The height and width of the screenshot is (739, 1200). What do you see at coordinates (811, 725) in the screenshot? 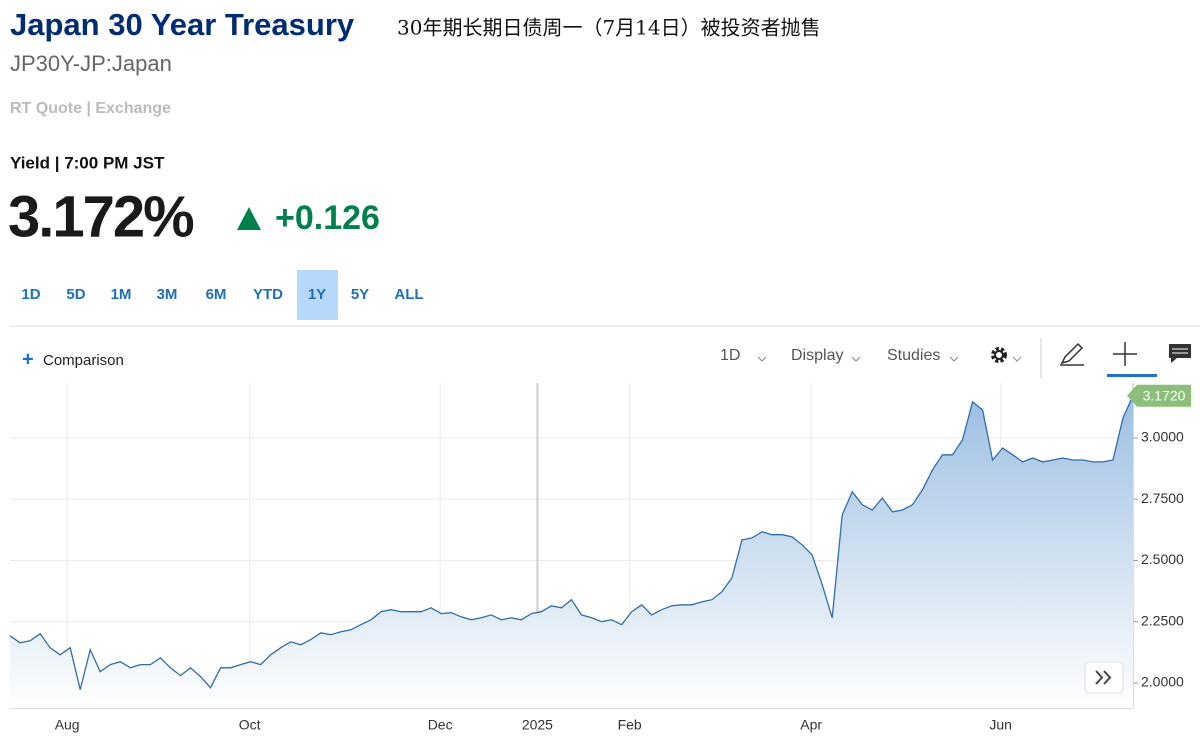
I see `x-tick-label: Apr` at bounding box center [811, 725].